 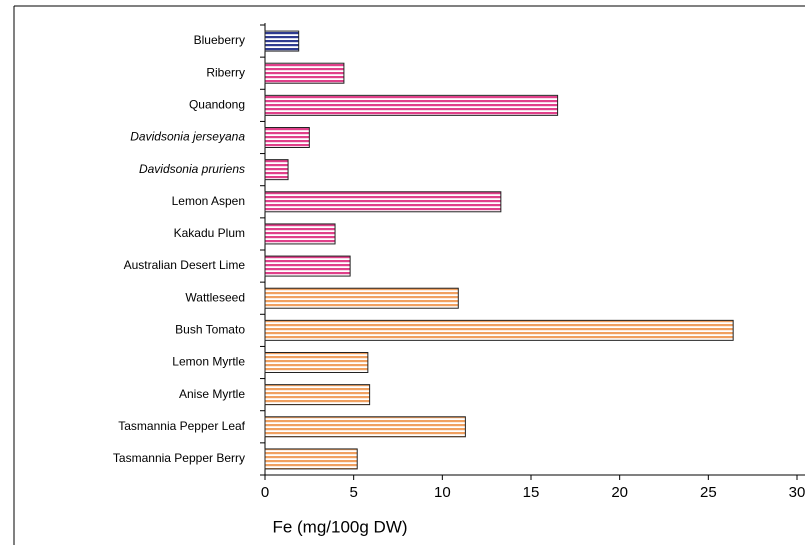 What do you see at coordinates (215, 297) in the screenshot?
I see `y-tick-label: Wattleseed` at bounding box center [215, 297].